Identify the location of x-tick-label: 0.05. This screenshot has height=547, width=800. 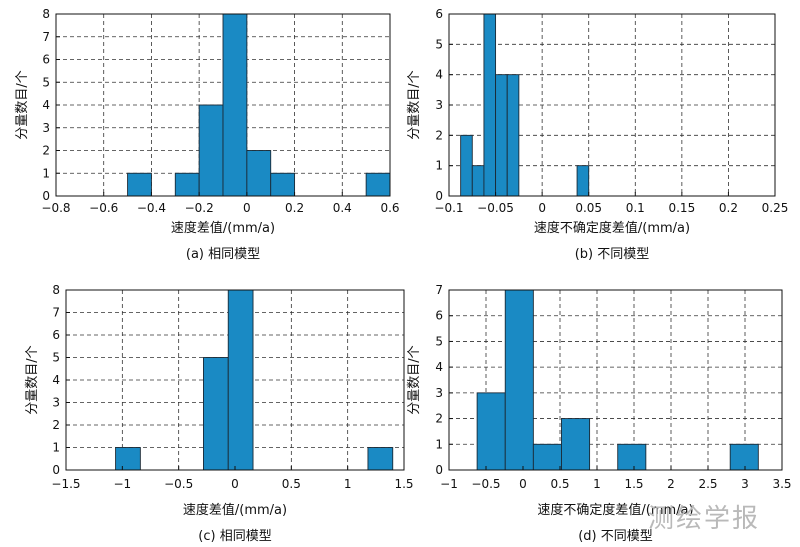
(588, 208).